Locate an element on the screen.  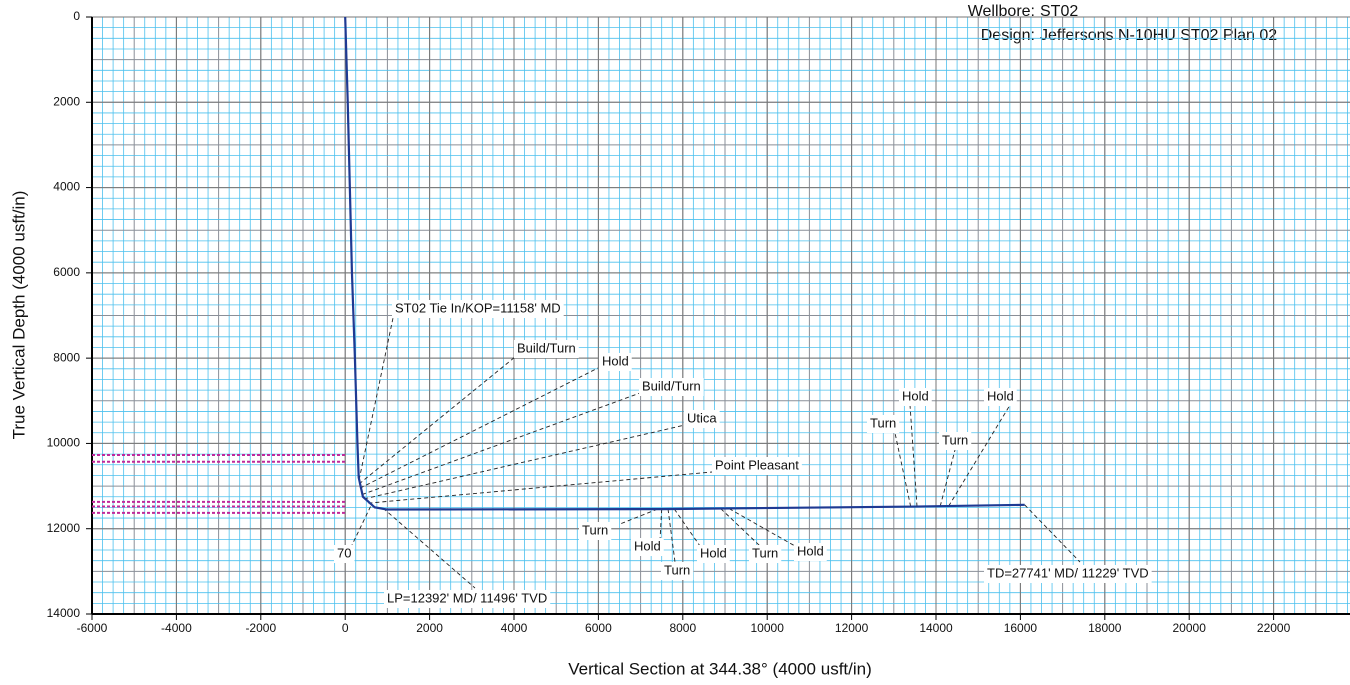
y-tick-label: 8000 is located at coordinates (66, 357).